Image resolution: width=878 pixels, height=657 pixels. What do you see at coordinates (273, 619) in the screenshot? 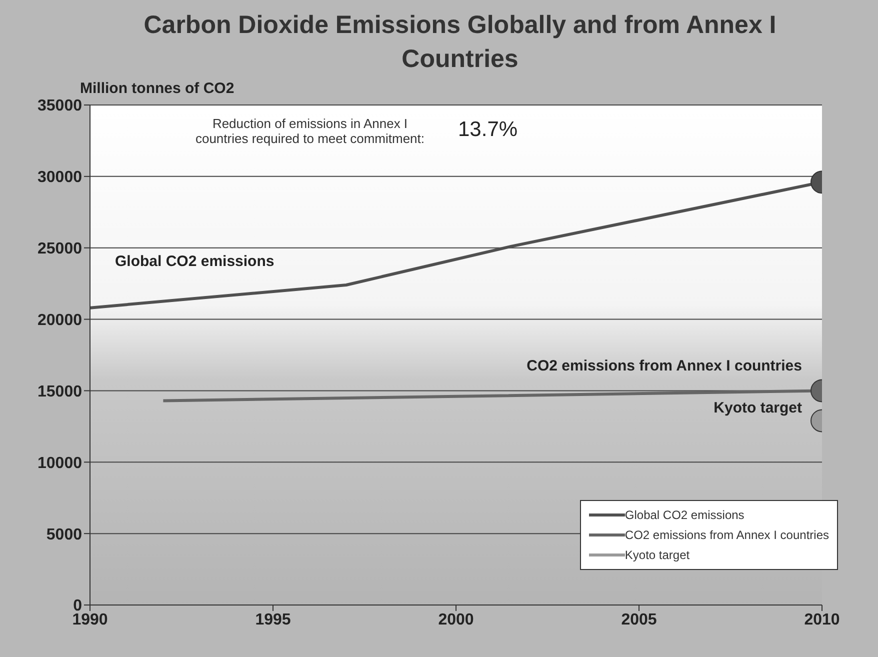
I see `x-tick-label: 1995` at bounding box center [273, 619].